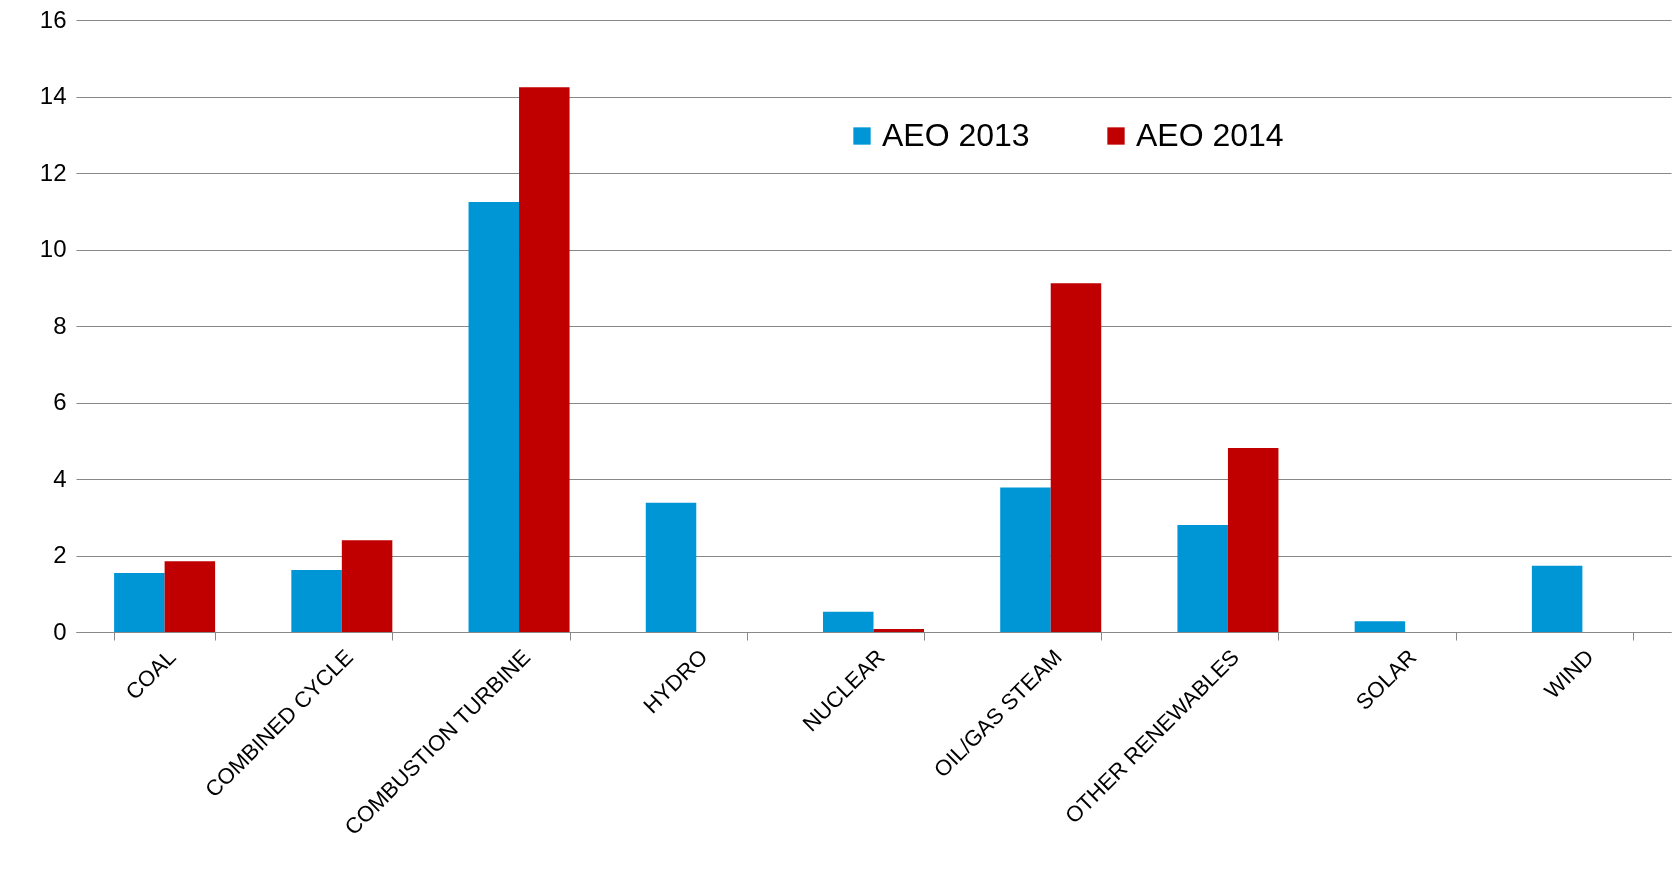 Image resolution: width=1676 pixels, height=879 pixels. Describe the element at coordinates (956, 135) in the screenshot. I see `legend-label: AEO 2013` at that location.